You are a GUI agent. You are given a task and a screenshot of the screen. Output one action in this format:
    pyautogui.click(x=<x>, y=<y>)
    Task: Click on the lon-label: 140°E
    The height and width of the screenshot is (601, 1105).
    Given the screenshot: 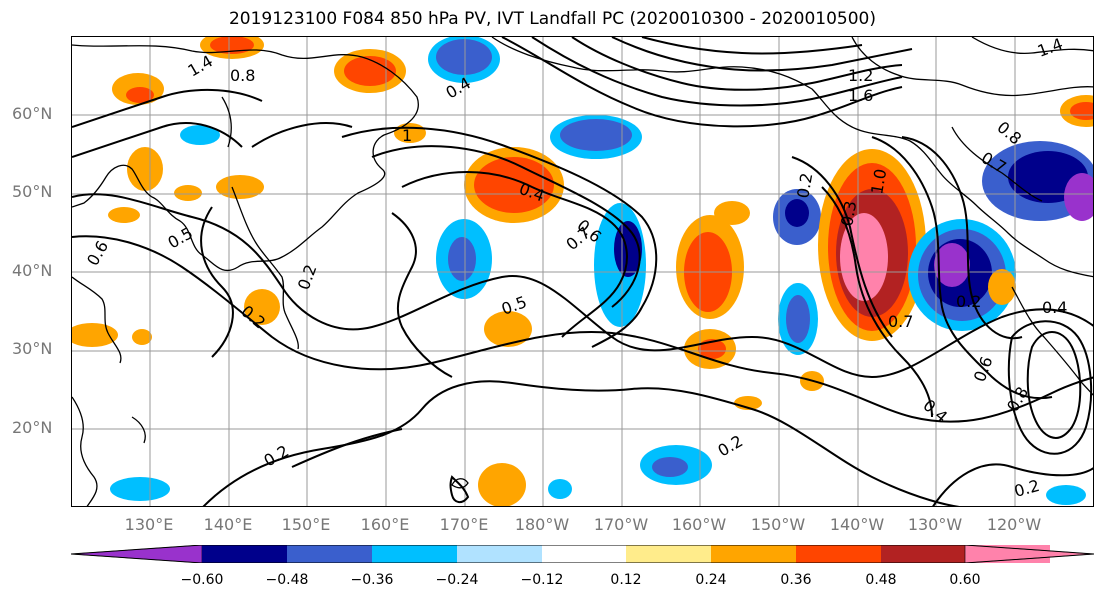 What is the action you would take?
    pyautogui.click(x=228, y=524)
    